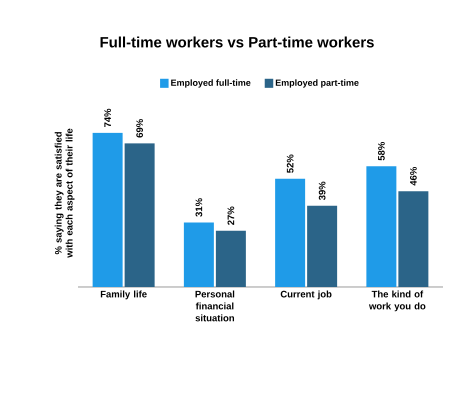 Image resolution: width=474 pixels, height=395 pixels. What do you see at coordinates (322, 191) in the screenshot?
I see `data-label: 39%` at bounding box center [322, 191].